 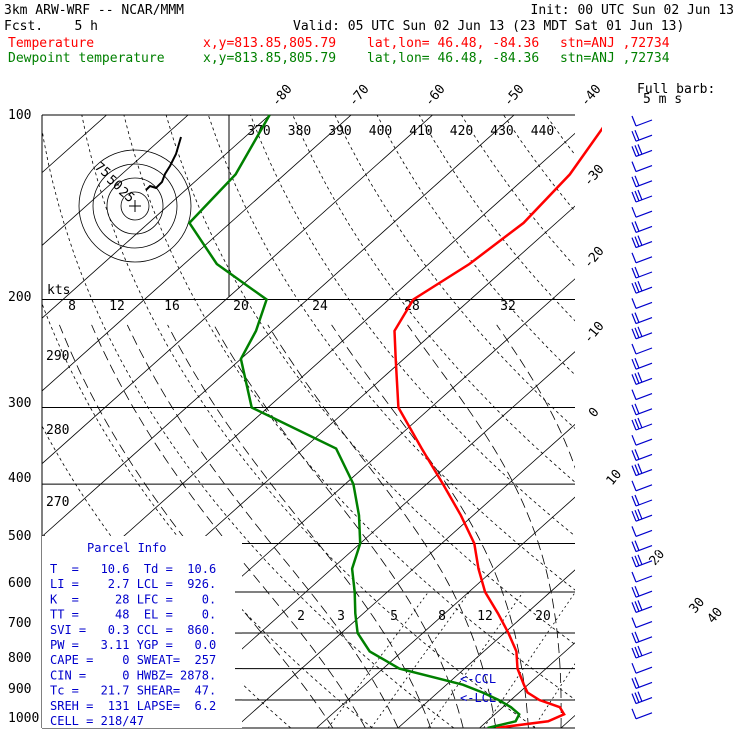 I want to click on parcel-row: PW = 3.11 YGP = 0.0, so click(x=133, y=645).